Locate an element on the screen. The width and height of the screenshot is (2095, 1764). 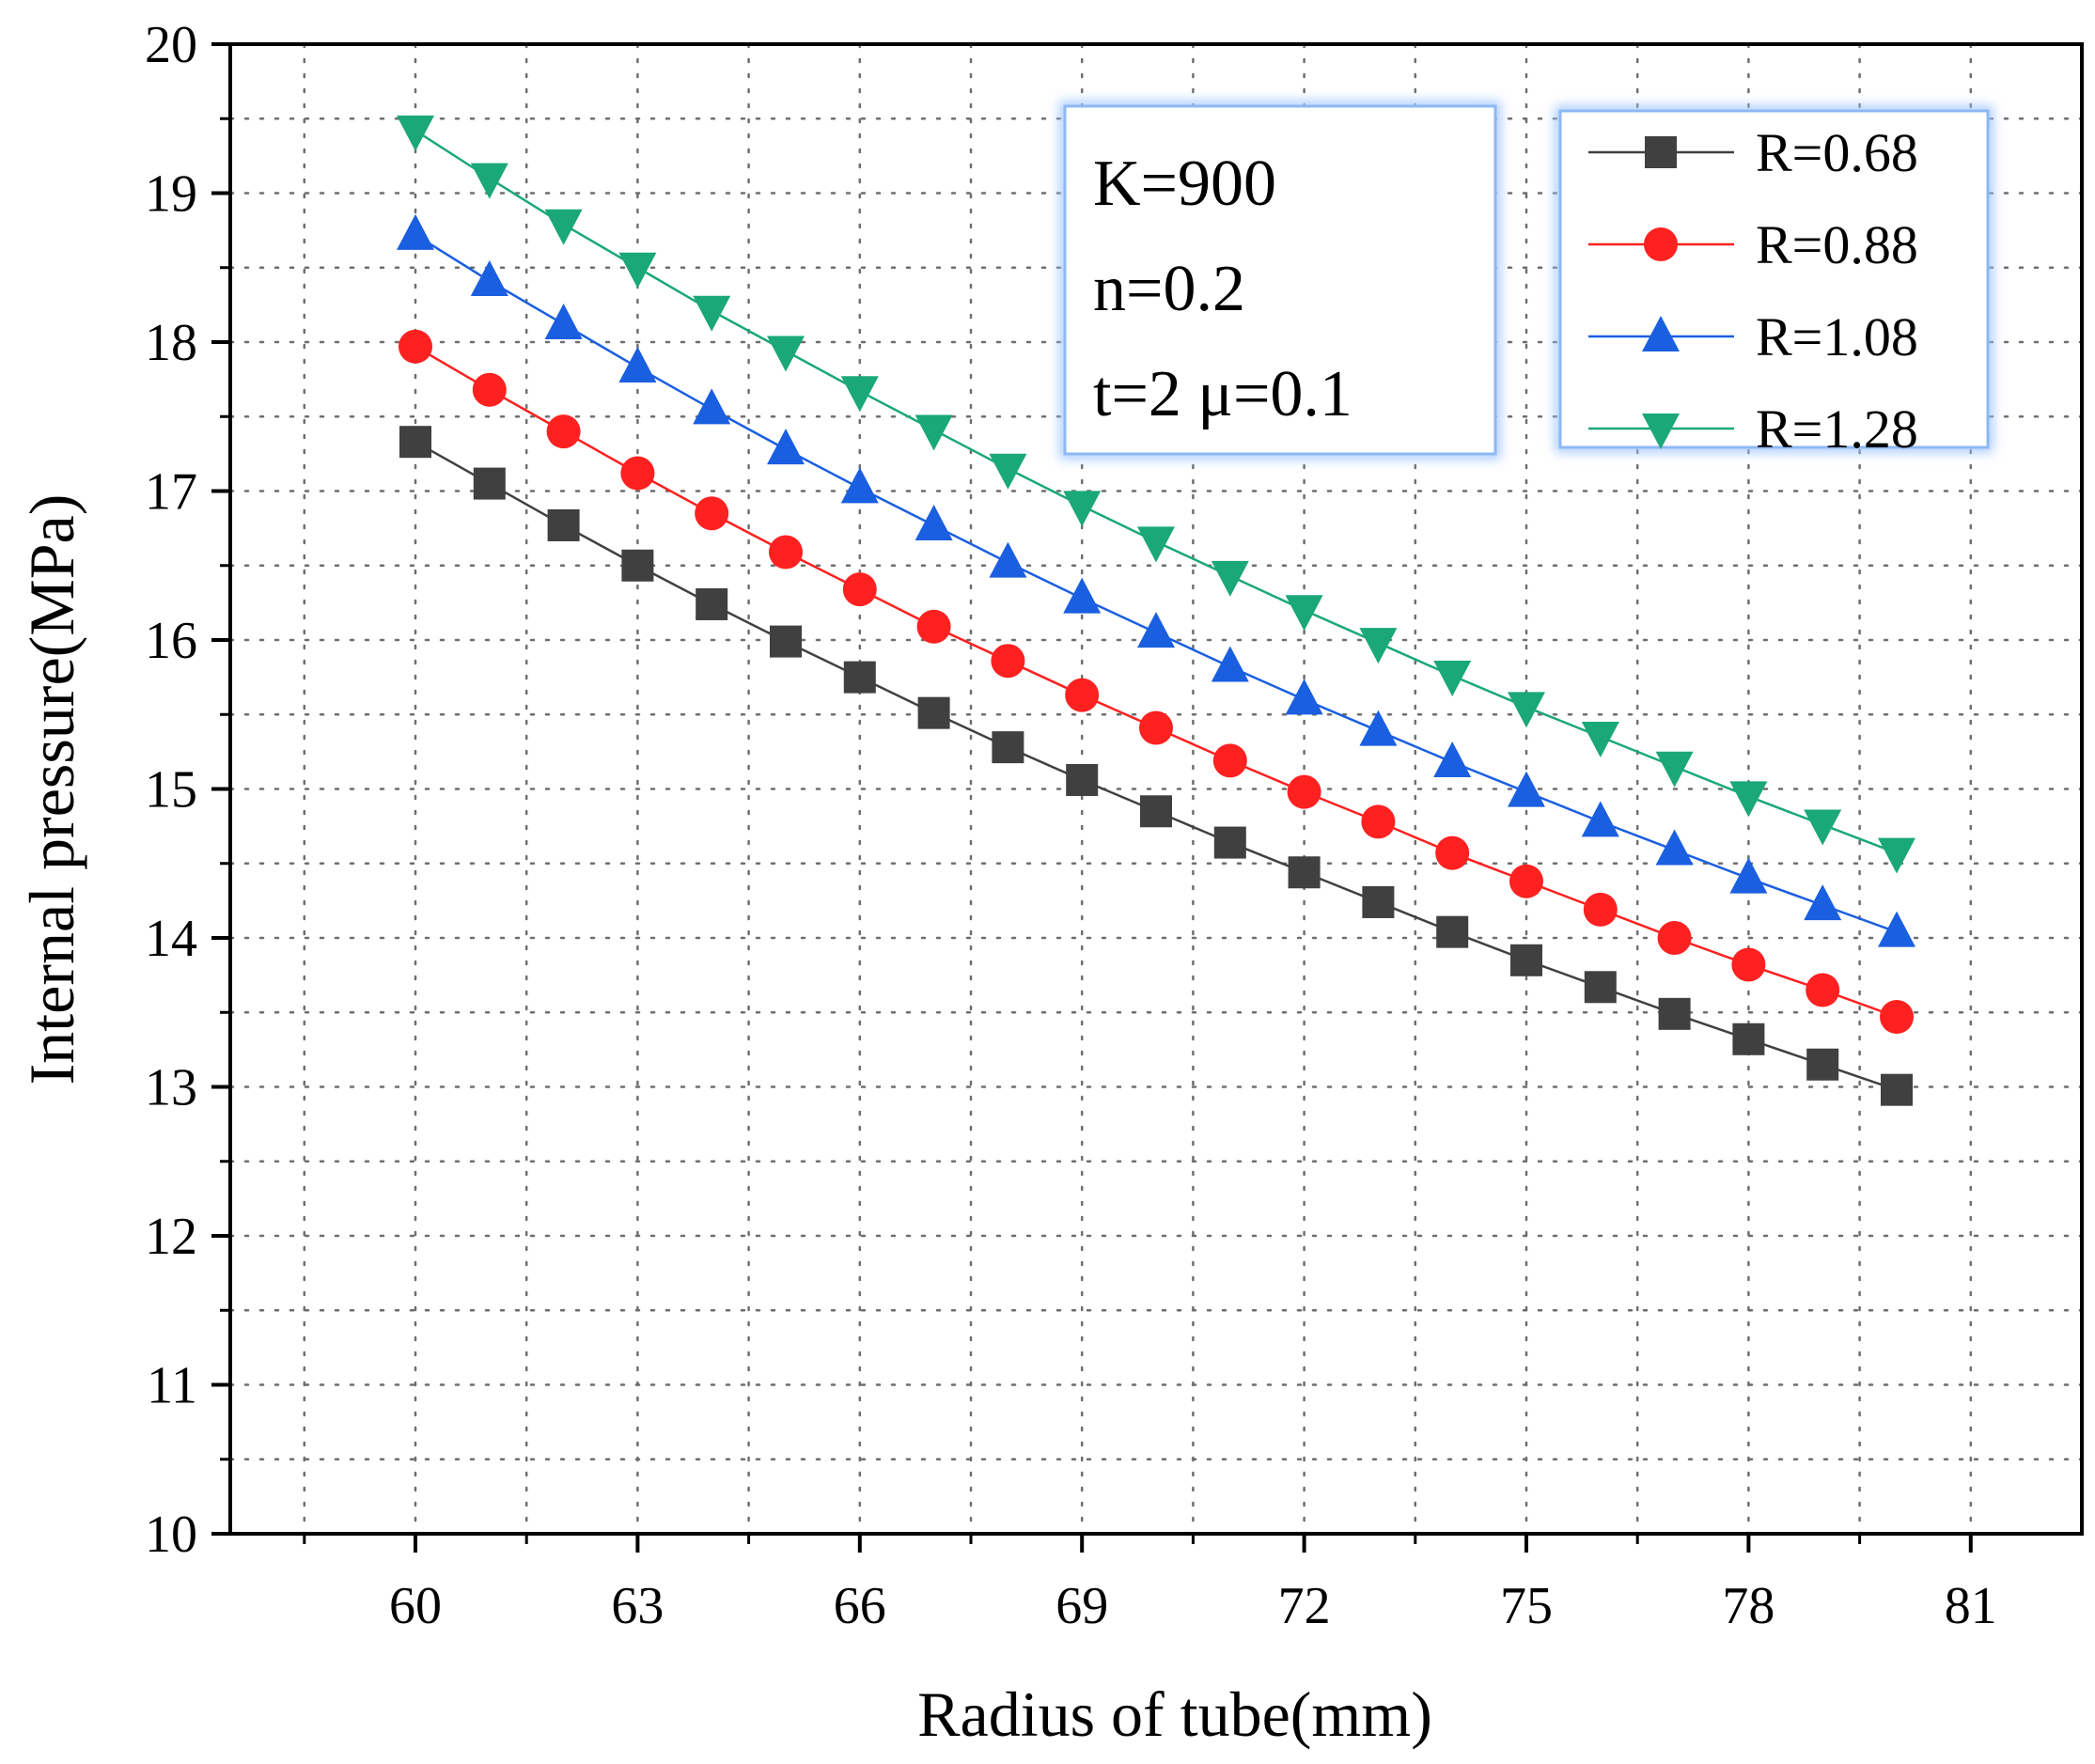
parameter-box-frame is located at coordinates (1280, 280).